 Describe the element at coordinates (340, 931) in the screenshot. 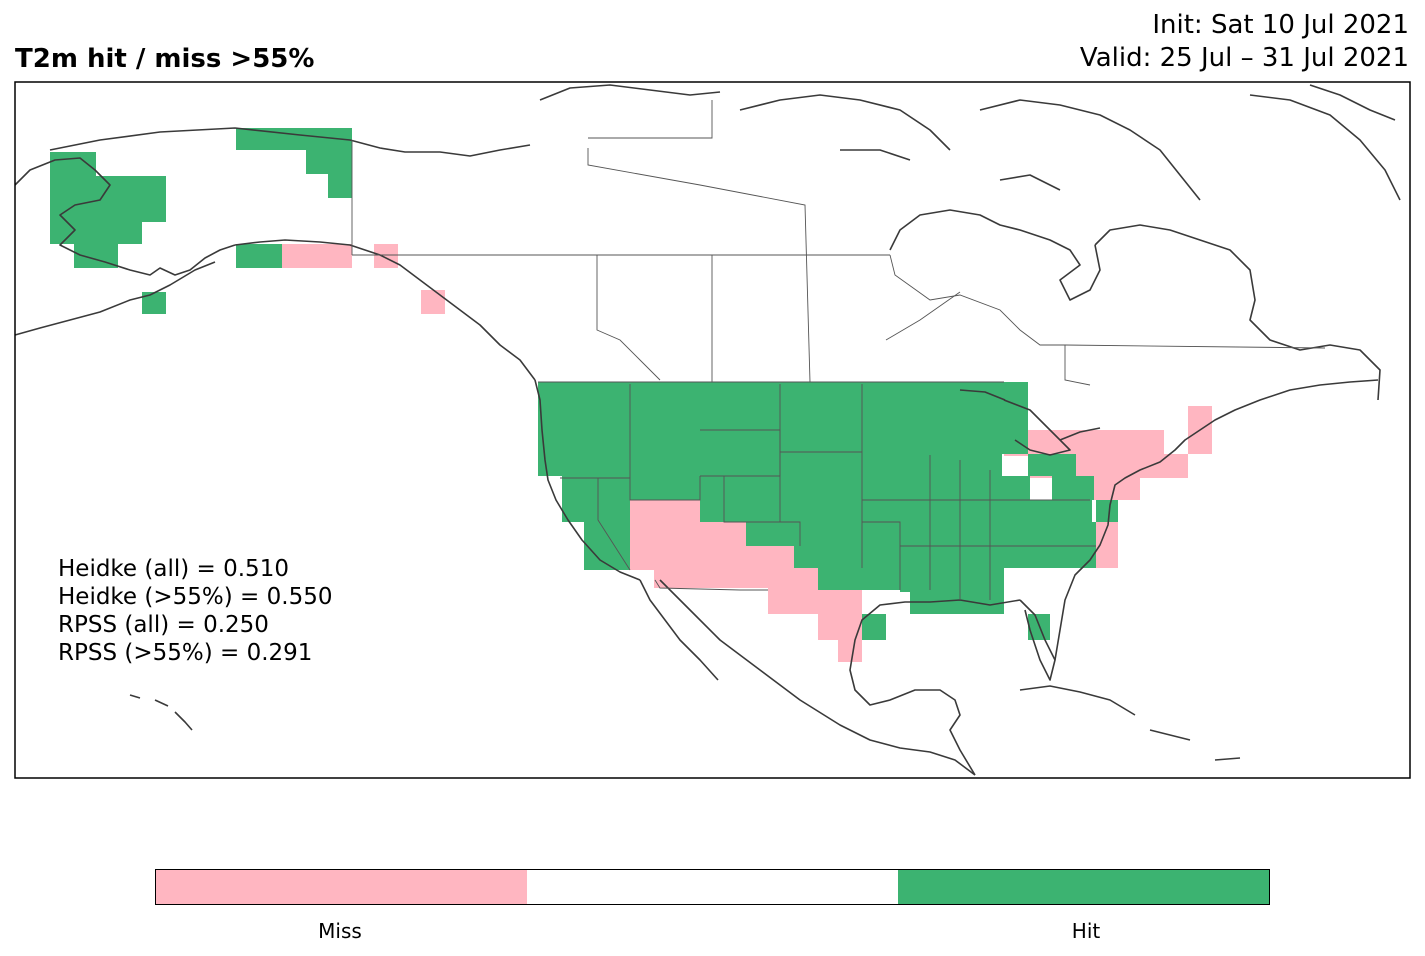

I see `colorbar-label-miss: Miss` at that location.